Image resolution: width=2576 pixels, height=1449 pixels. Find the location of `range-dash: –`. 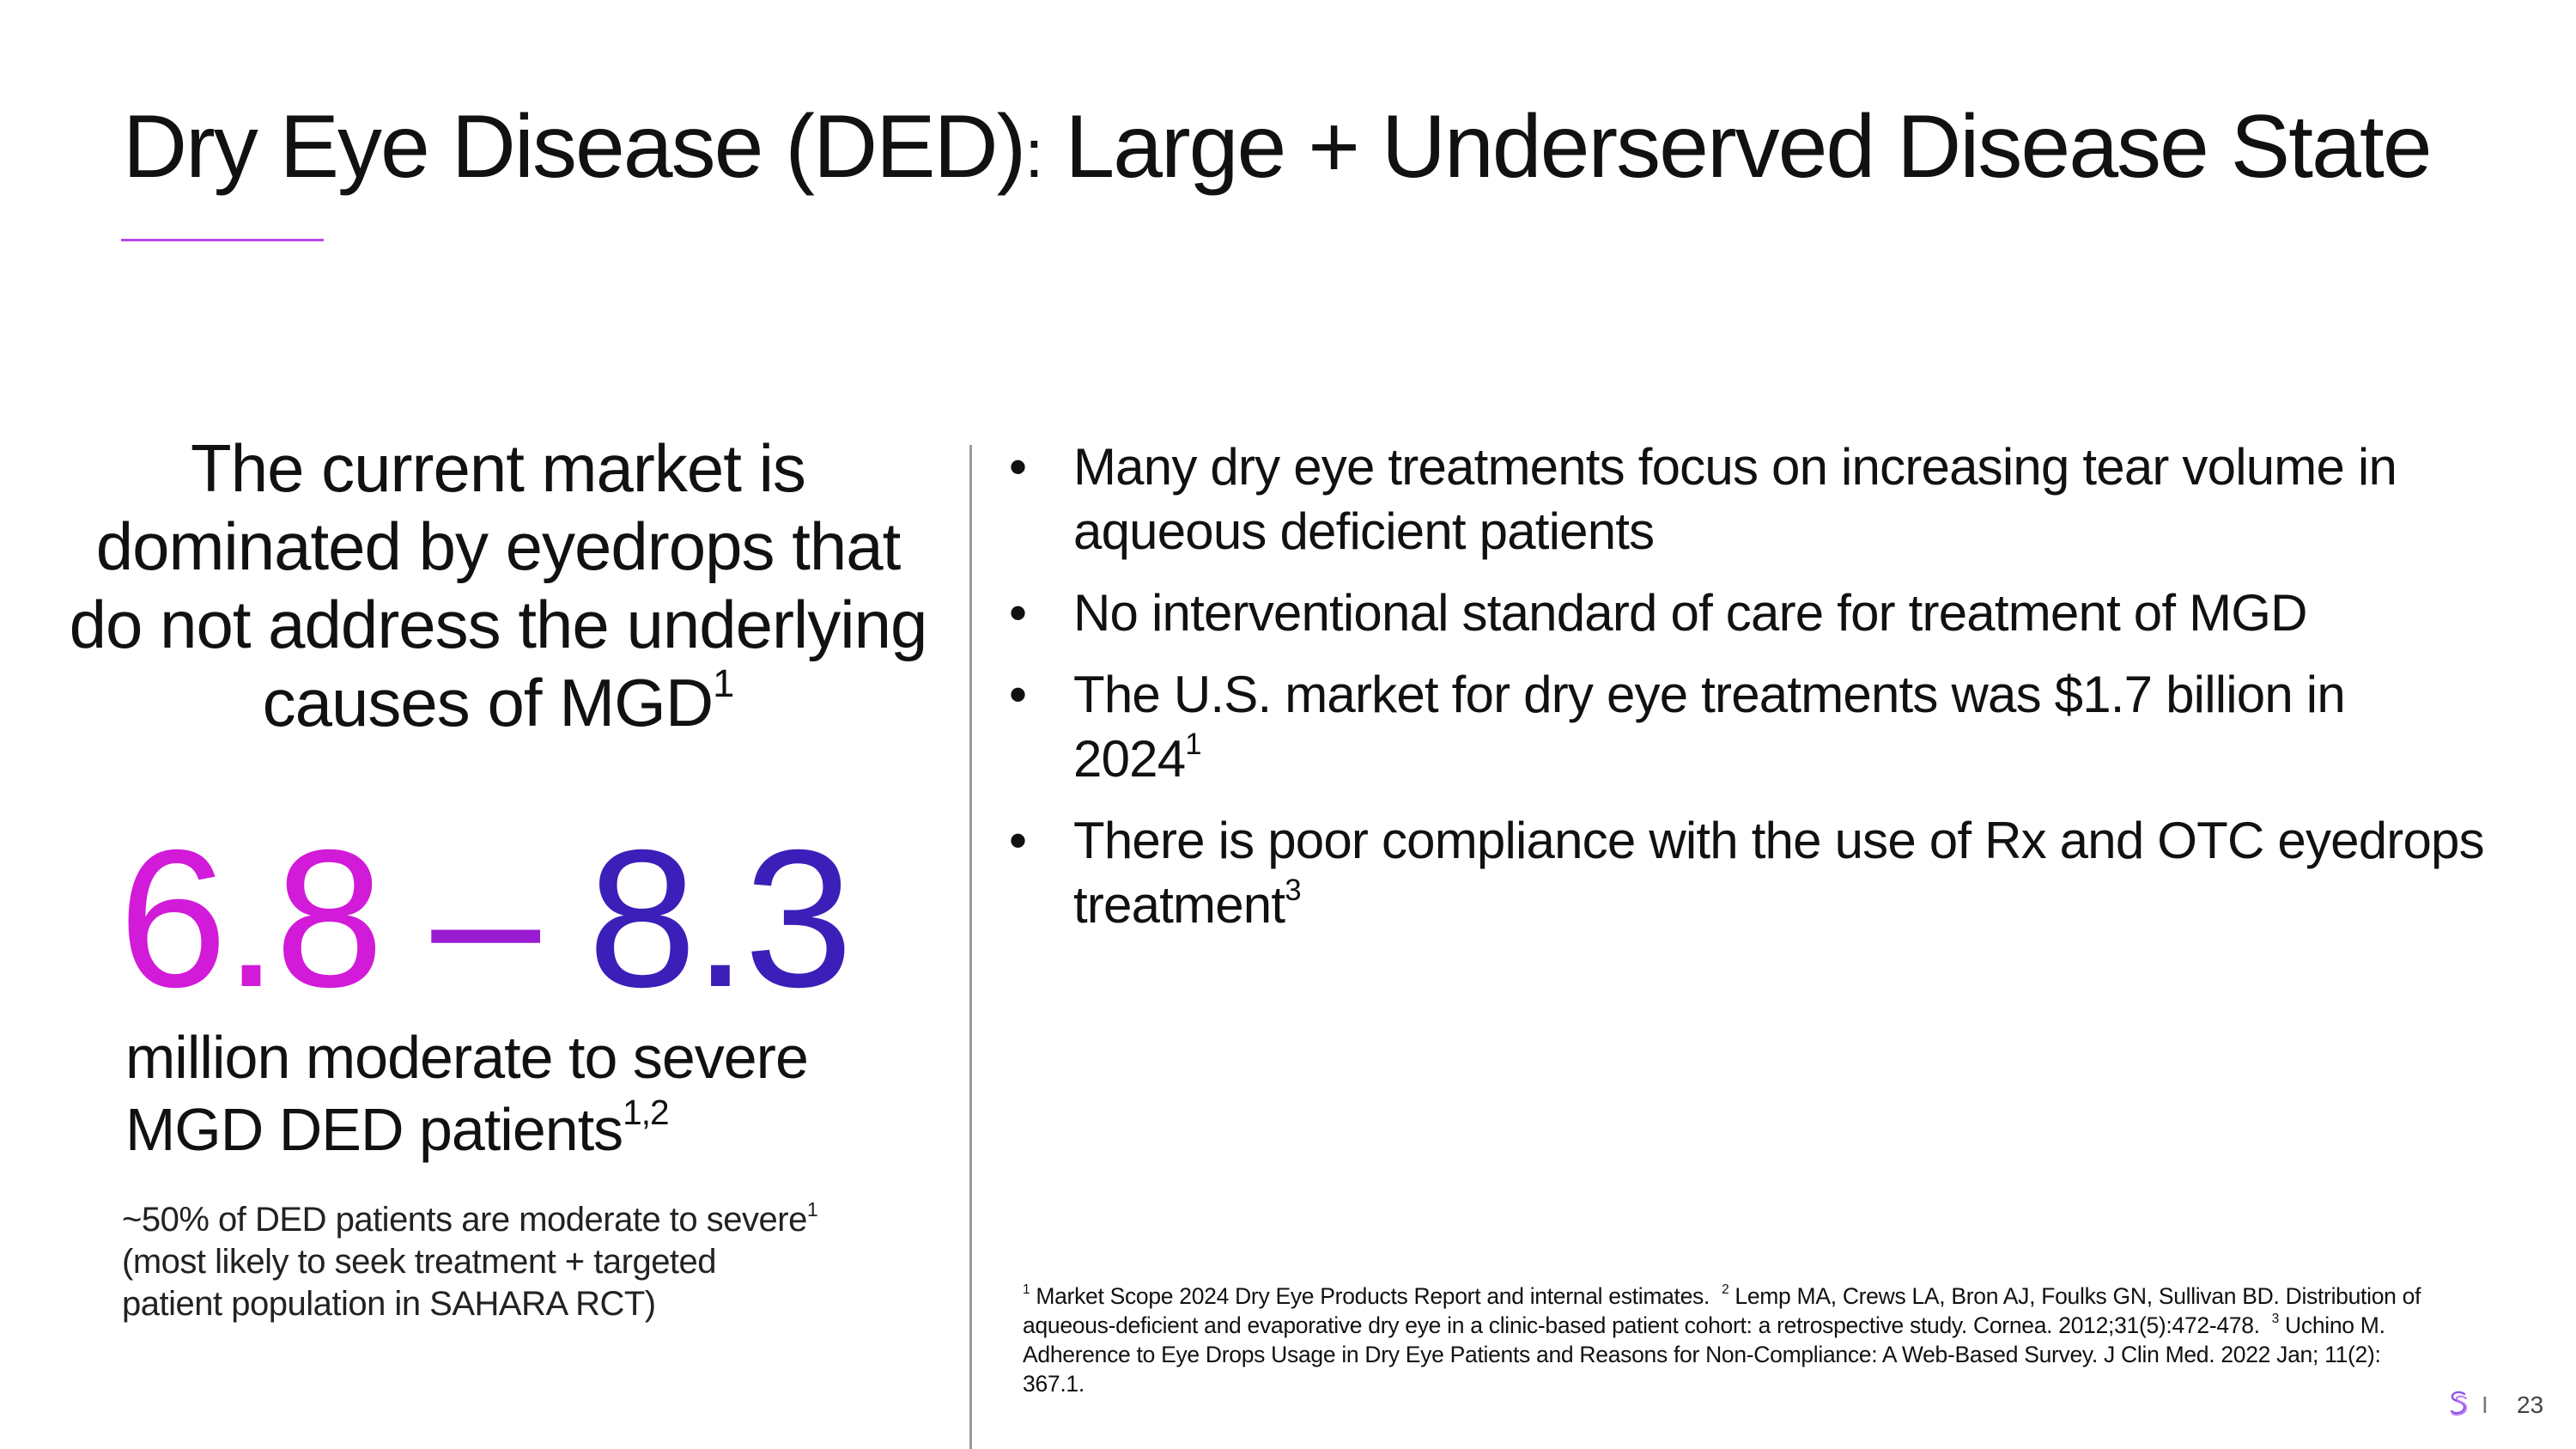

range-dash: – is located at coordinates (484, 919).